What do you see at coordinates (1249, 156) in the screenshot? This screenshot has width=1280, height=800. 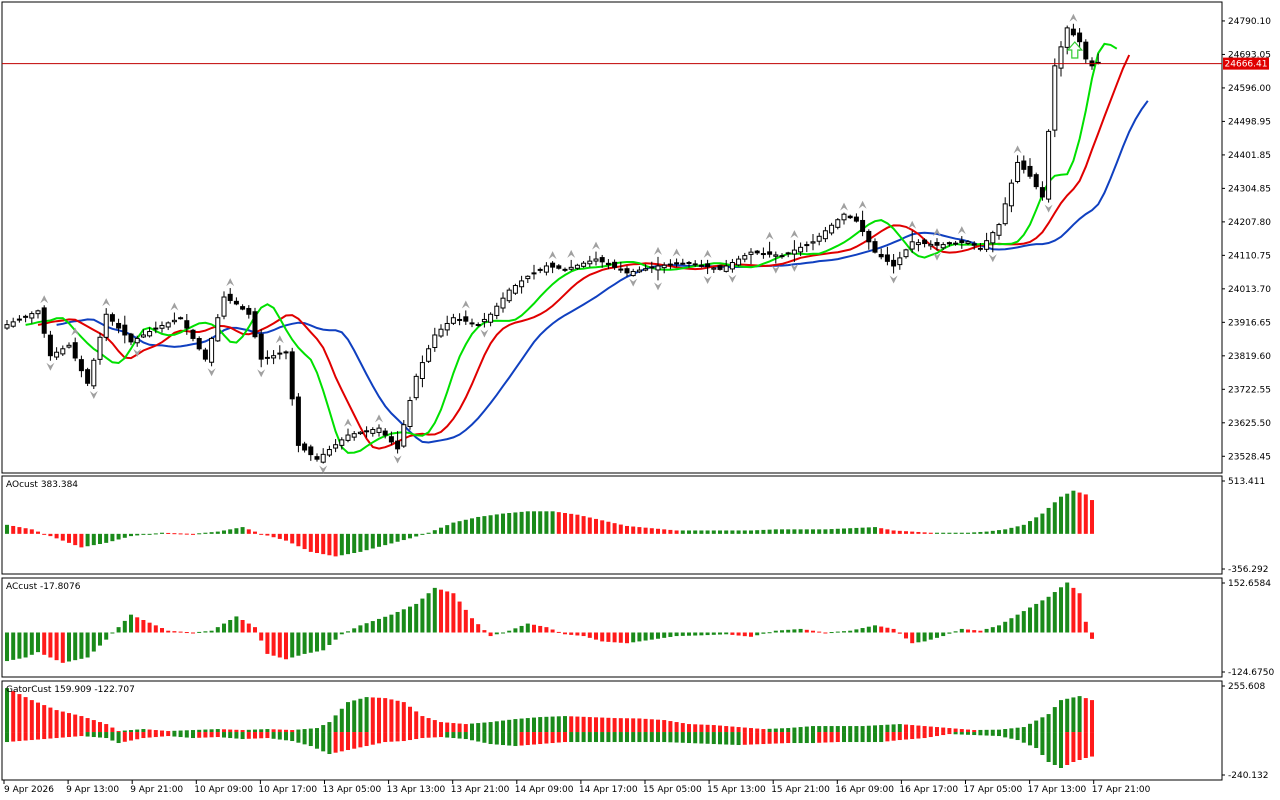 I see `y-tick-label: 24401.85` at bounding box center [1249, 156].